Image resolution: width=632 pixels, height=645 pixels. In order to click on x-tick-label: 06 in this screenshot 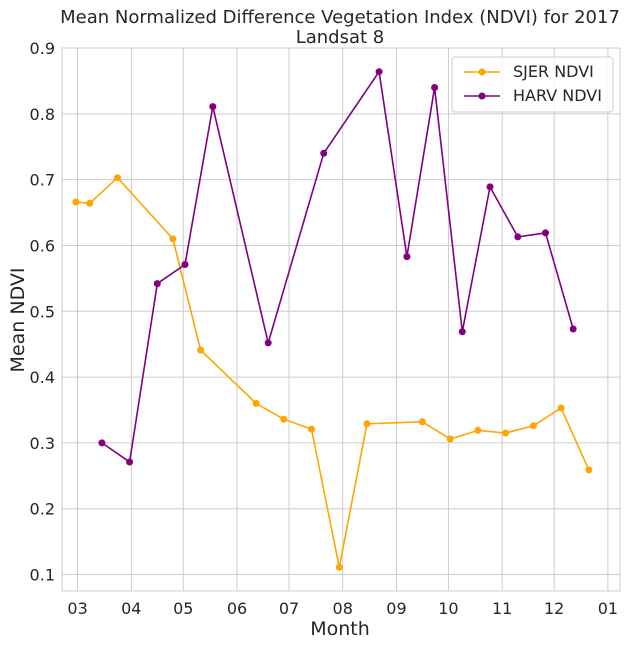, I will do `click(237, 608)`.